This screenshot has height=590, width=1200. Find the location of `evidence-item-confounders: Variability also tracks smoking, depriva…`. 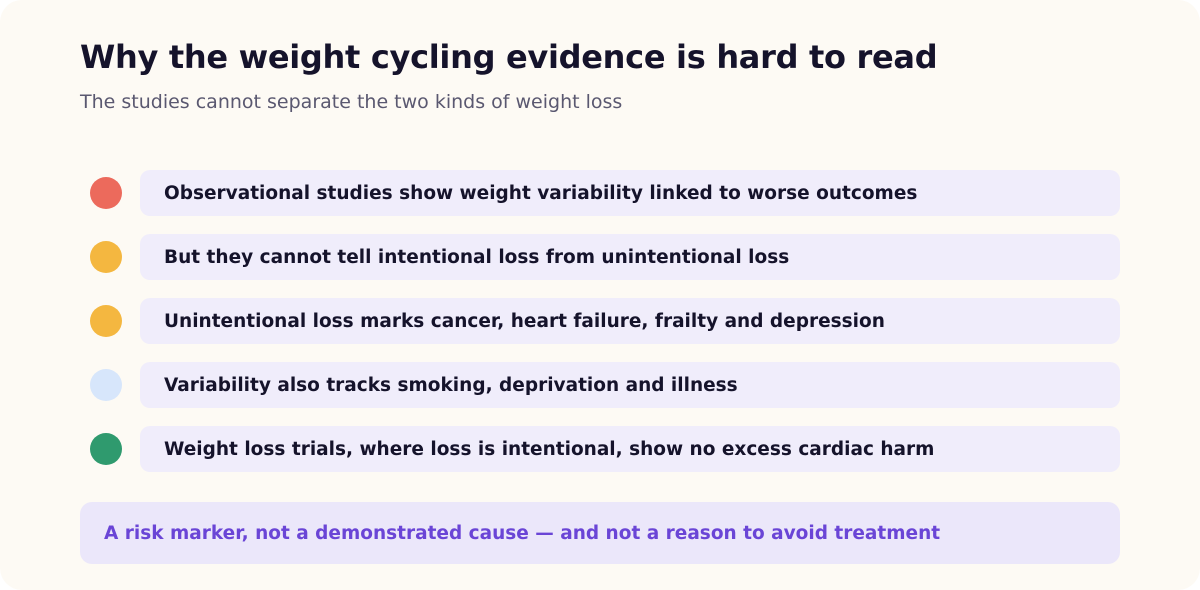

evidence-item-confounders: Variability also tracks smoking, depriva… is located at coordinates (600, 385).